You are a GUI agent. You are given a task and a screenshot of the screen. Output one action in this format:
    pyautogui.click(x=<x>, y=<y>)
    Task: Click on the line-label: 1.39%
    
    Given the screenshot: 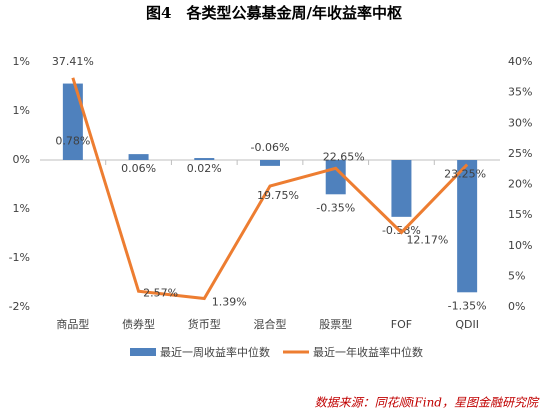 What is the action you would take?
    pyautogui.click(x=229, y=301)
    